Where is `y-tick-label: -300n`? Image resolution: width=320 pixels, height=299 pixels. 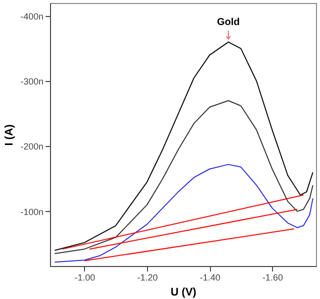 y-tick-label: -300n is located at coordinates (32, 81).